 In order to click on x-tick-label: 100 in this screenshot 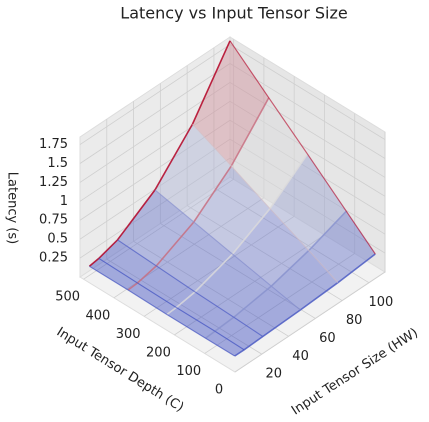, I will do `click(381, 302)`.